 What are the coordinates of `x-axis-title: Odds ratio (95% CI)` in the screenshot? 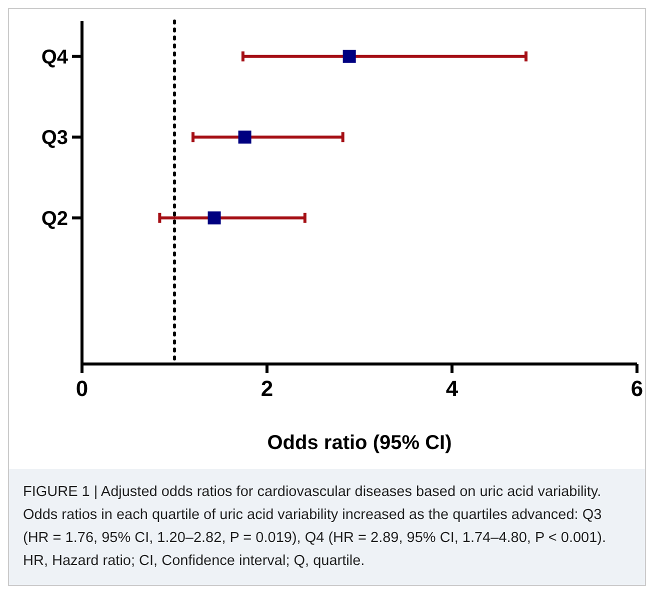 It's located at (359, 443).